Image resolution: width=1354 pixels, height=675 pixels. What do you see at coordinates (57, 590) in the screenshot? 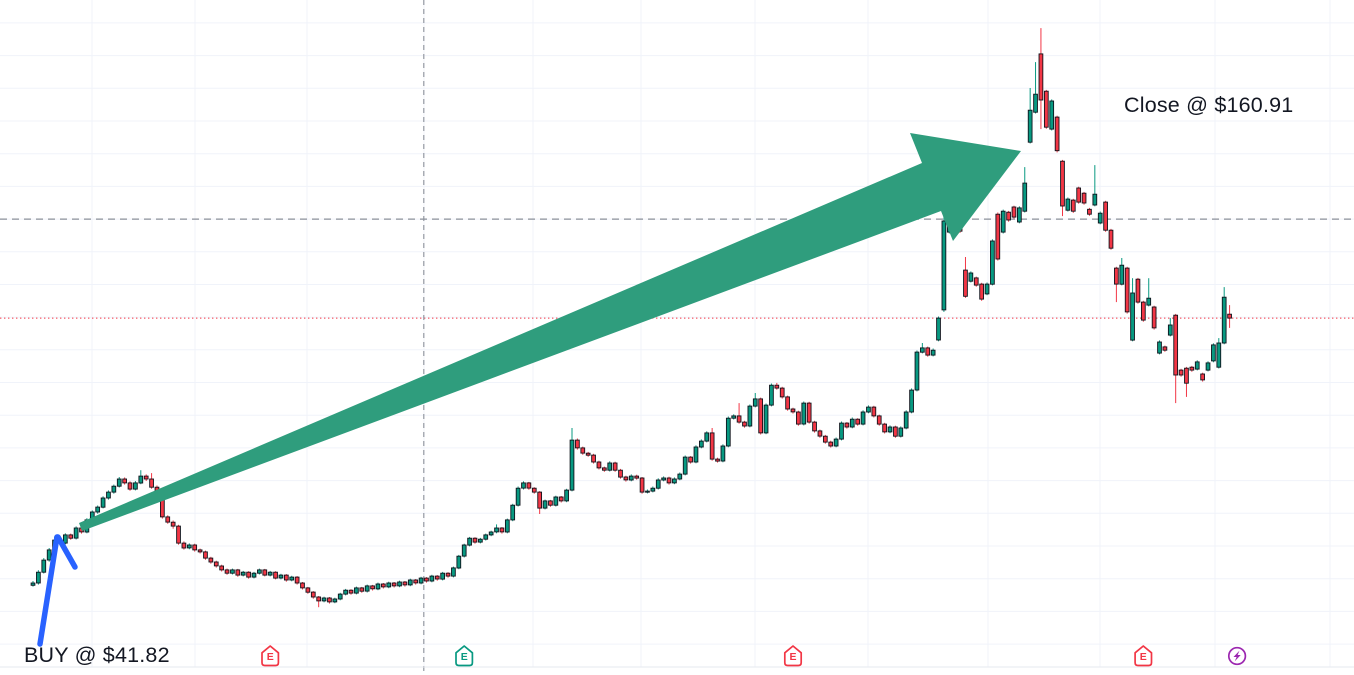
I see `buy-pointer-arrow-drawing` at bounding box center [57, 590].